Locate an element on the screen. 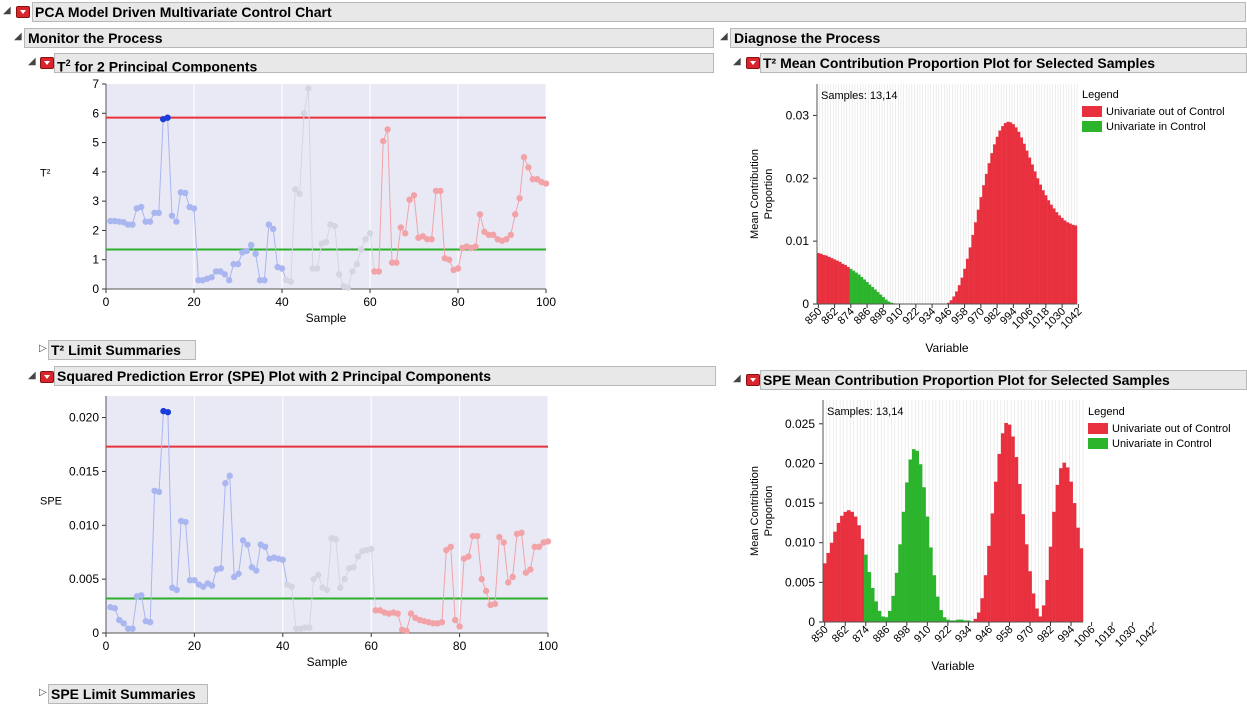 This screenshot has width=1247, height=706. y-tick-label: 2 is located at coordinates (95, 230).